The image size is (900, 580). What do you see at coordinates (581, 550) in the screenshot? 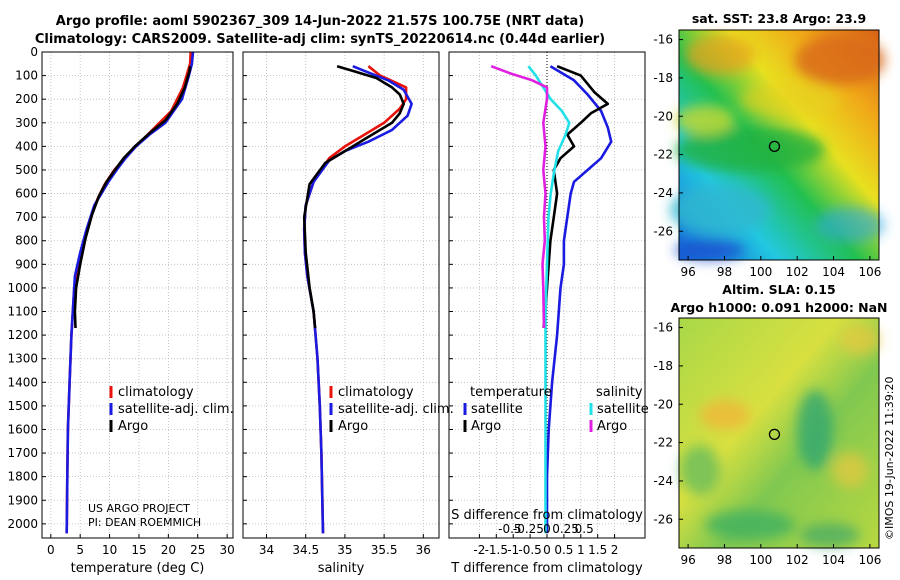
I see `x-tick-label: 1` at bounding box center [581, 550].